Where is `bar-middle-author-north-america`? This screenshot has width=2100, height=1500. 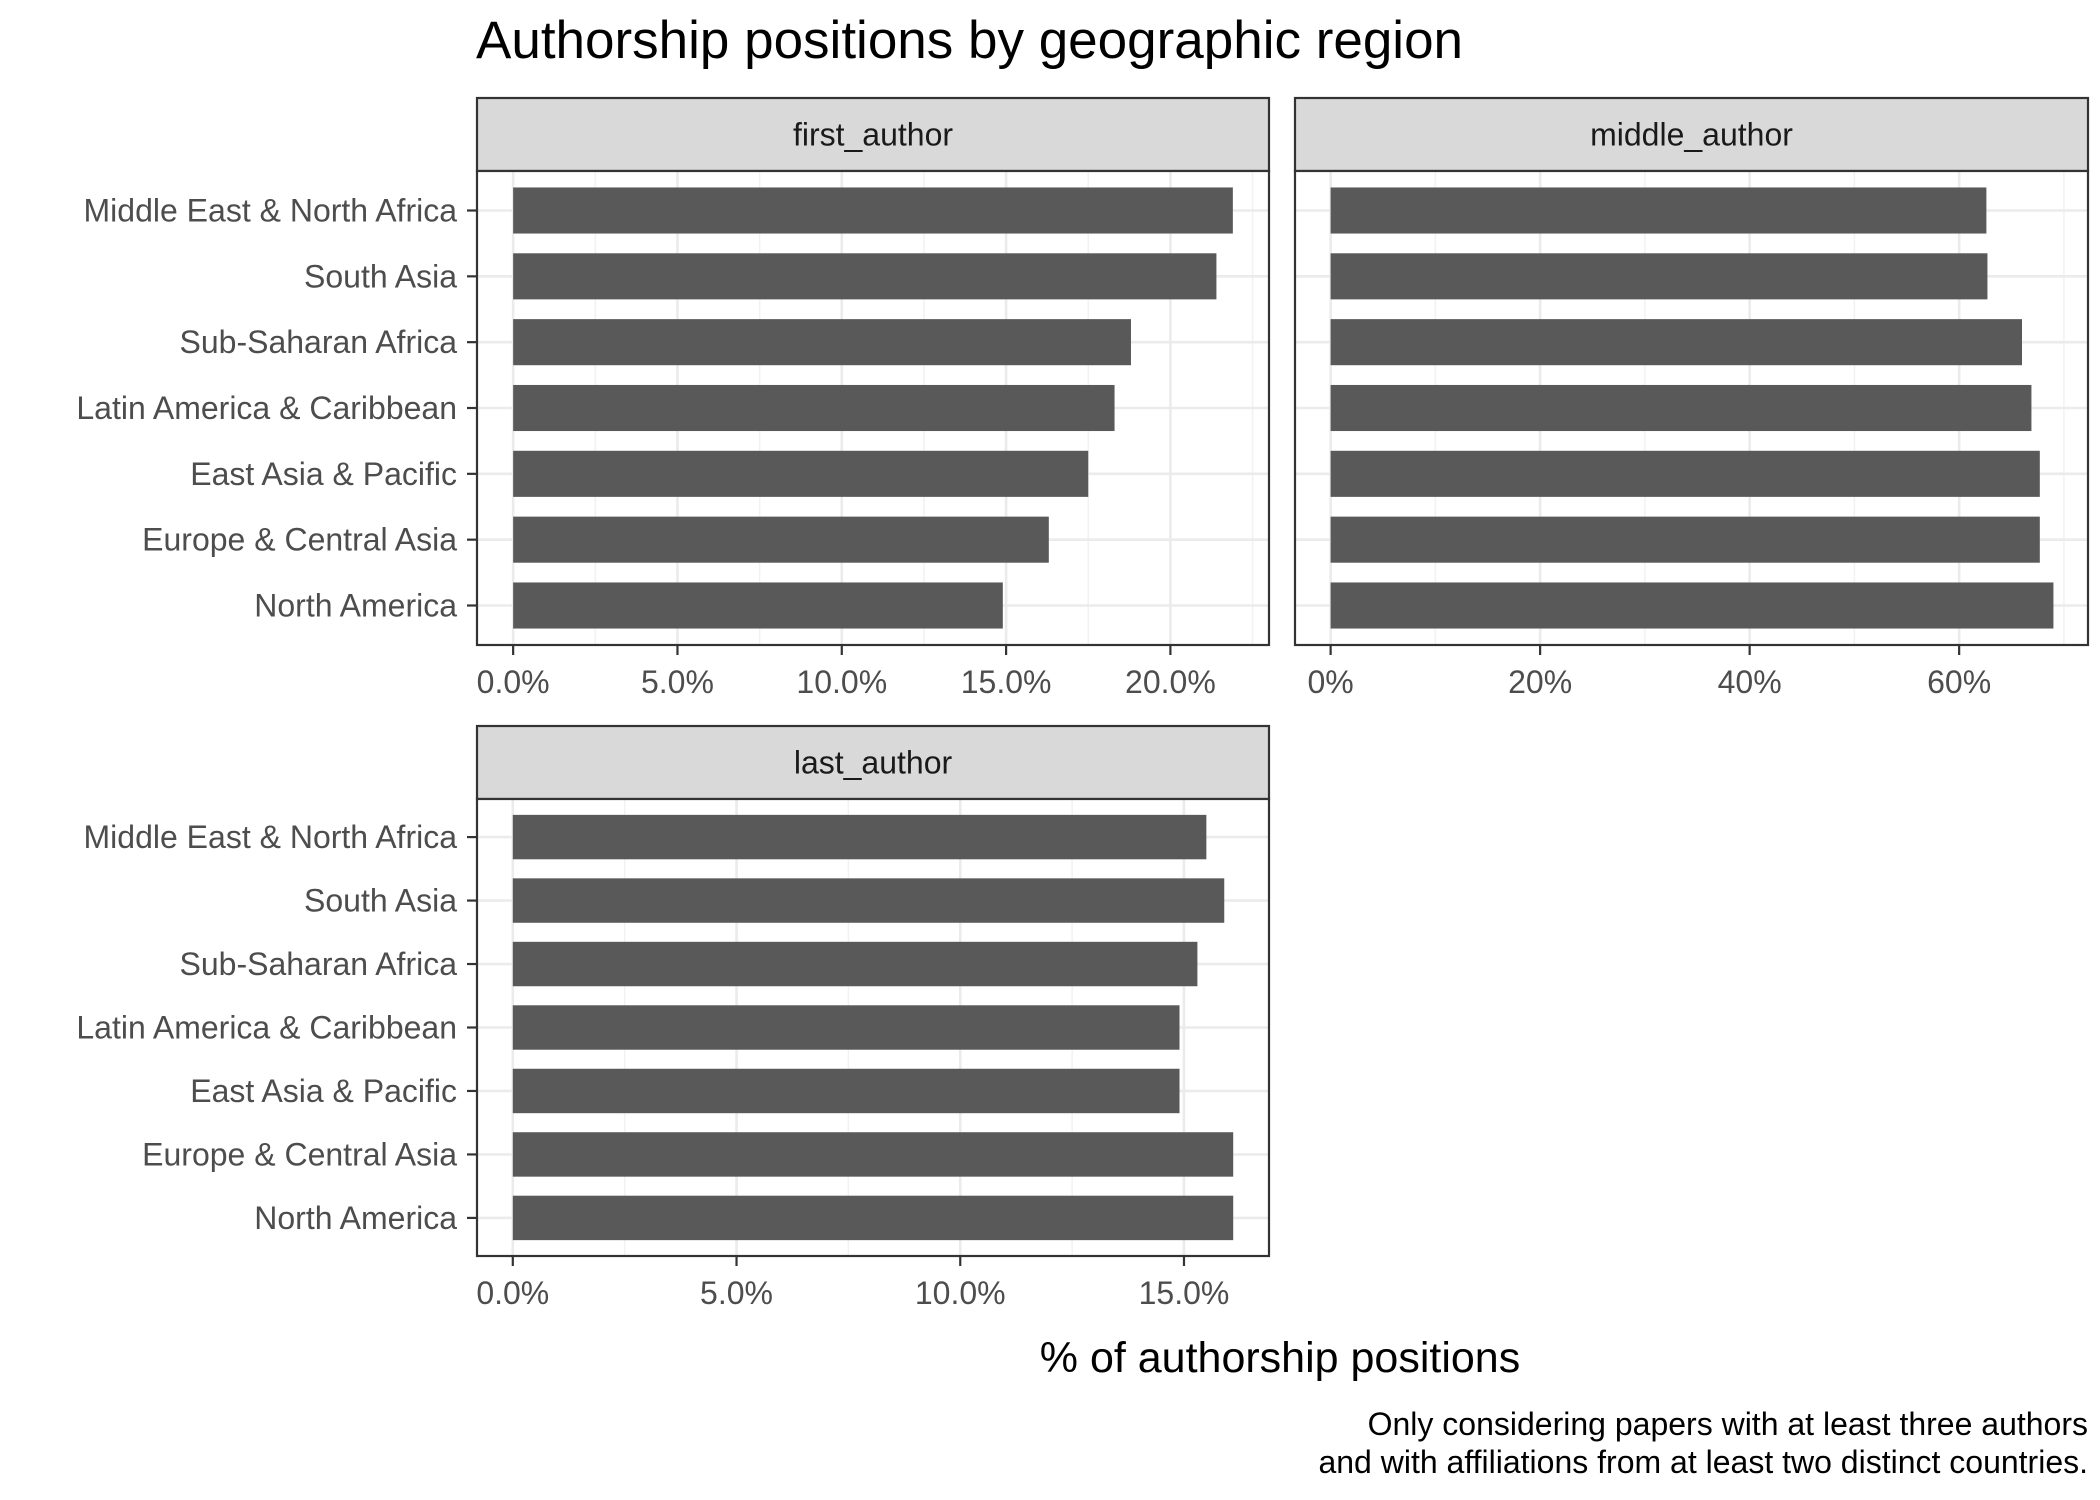 bar-middle-author-north-america is located at coordinates (1692, 605).